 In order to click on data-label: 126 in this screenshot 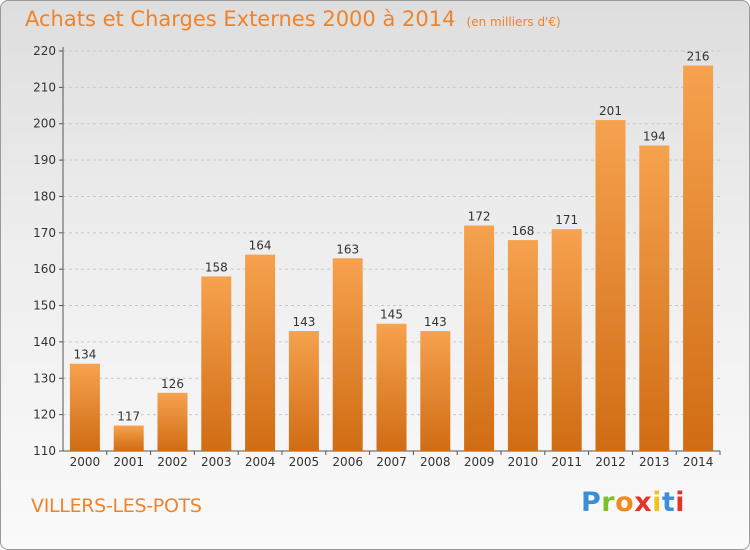, I will do `click(172, 384)`.